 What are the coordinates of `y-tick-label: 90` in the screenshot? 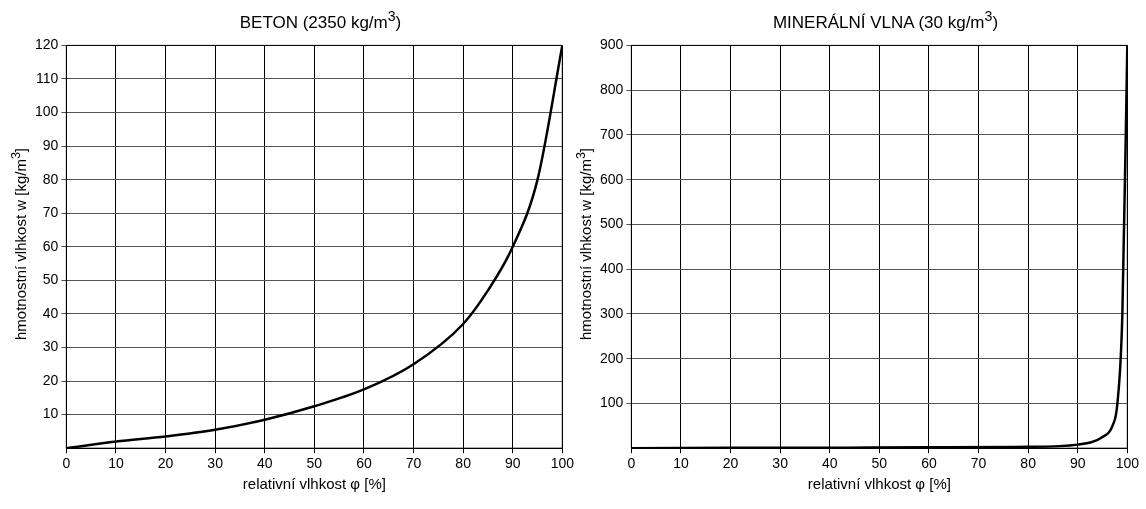 It's located at (50, 144).